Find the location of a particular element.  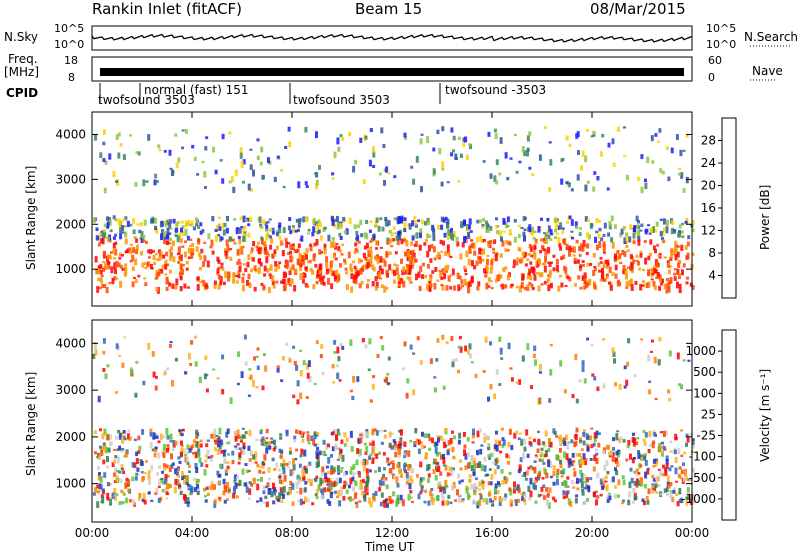

freq-tick-top: 18 is located at coordinates (71, 60).